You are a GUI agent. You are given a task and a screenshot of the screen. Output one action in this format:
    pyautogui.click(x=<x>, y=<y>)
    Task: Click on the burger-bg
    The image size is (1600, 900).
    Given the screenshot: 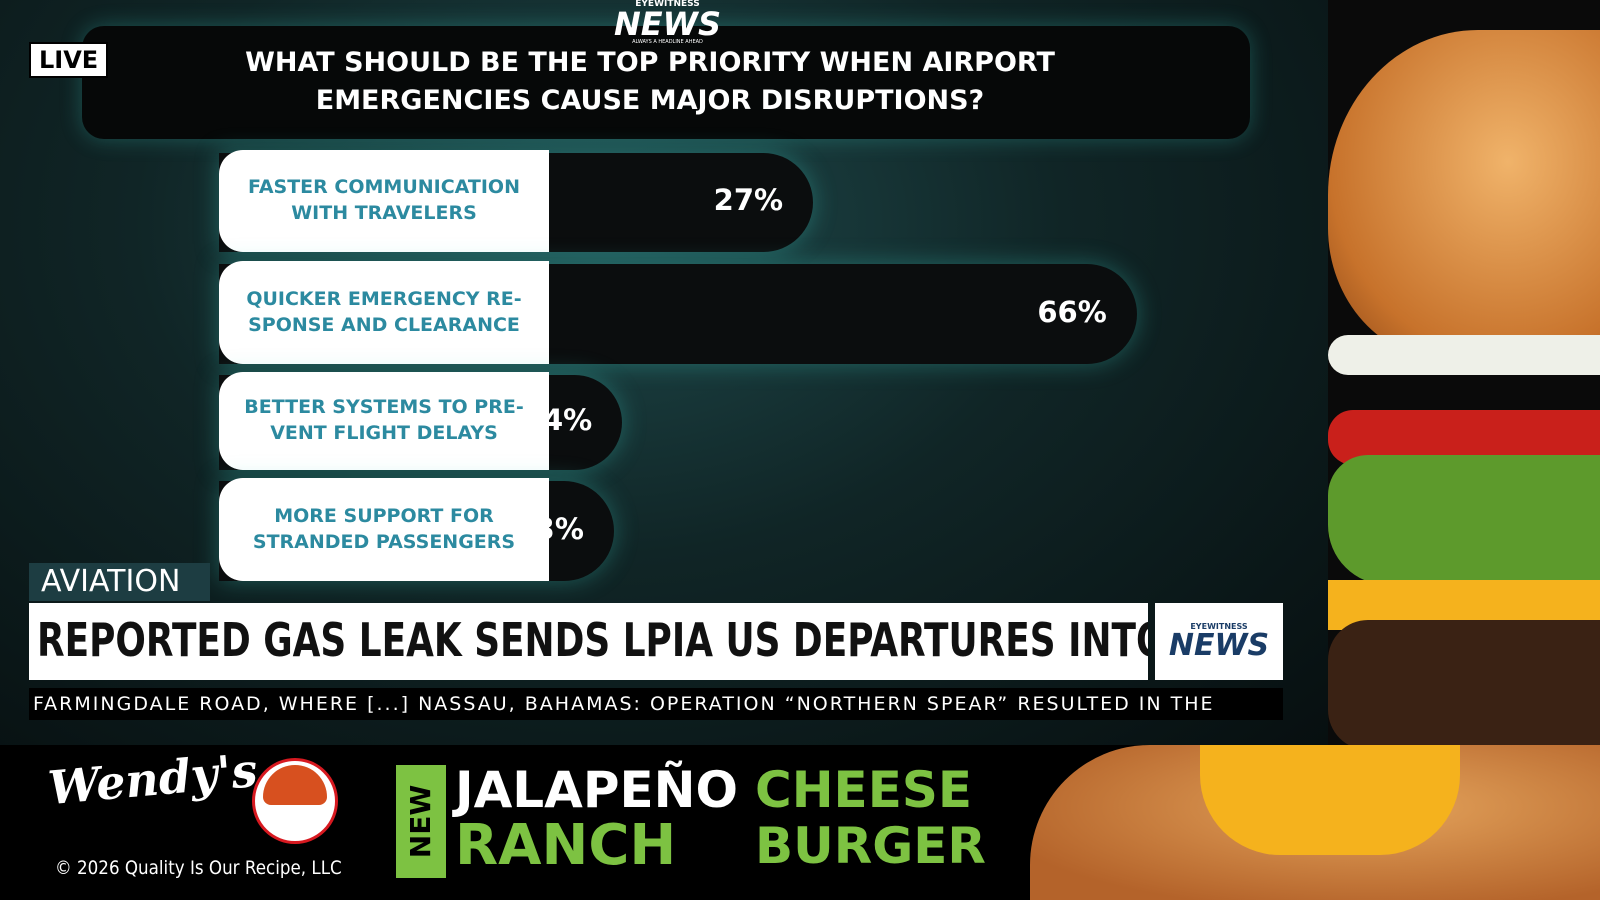 What is the action you would take?
    pyautogui.click(x=1464, y=375)
    